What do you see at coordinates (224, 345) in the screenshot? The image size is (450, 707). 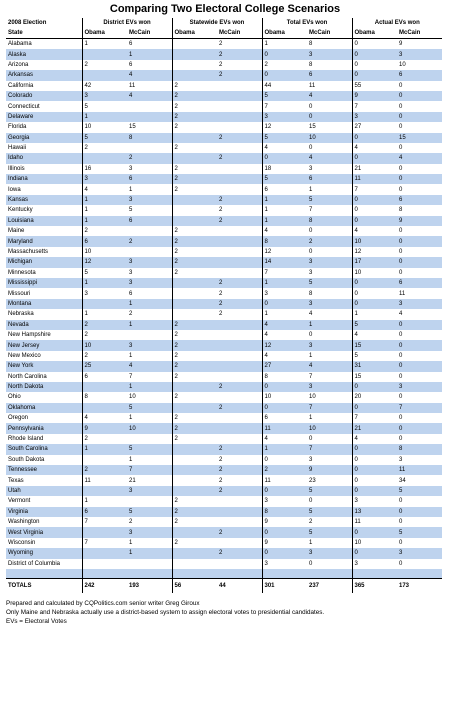 I see `table-row: New Jersey 10 3 2 12 3 15 0` at bounding box center [224, 345].